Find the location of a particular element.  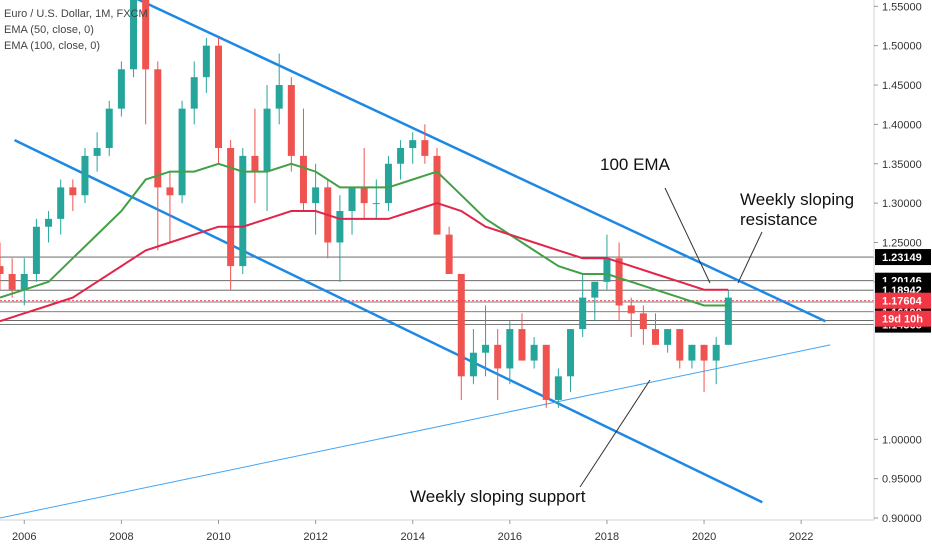

countdown-tag-bg is located at coordinates (903, 318).